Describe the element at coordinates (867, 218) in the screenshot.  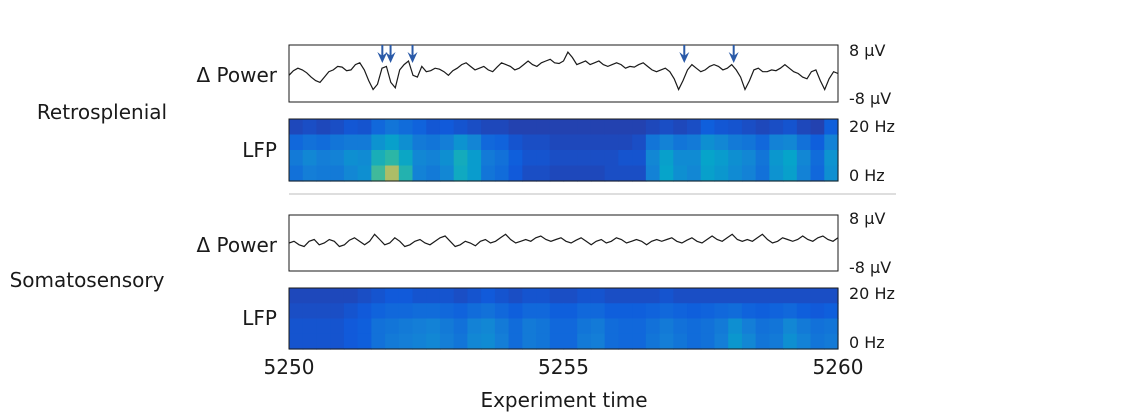
I see `power-ytick-top-somatosensory: 8 µV` at that location.